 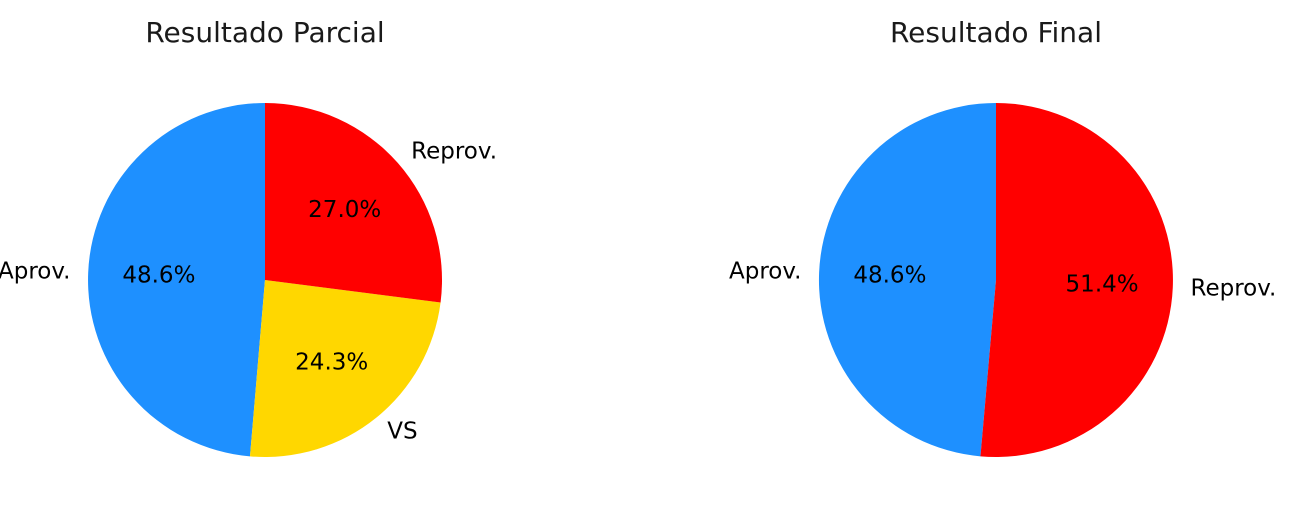 What do you see at coordinates (1102, 285) in the screenshot?
I see `pct-label-reprov: 51.4%` at bounding box center [1102, 285].